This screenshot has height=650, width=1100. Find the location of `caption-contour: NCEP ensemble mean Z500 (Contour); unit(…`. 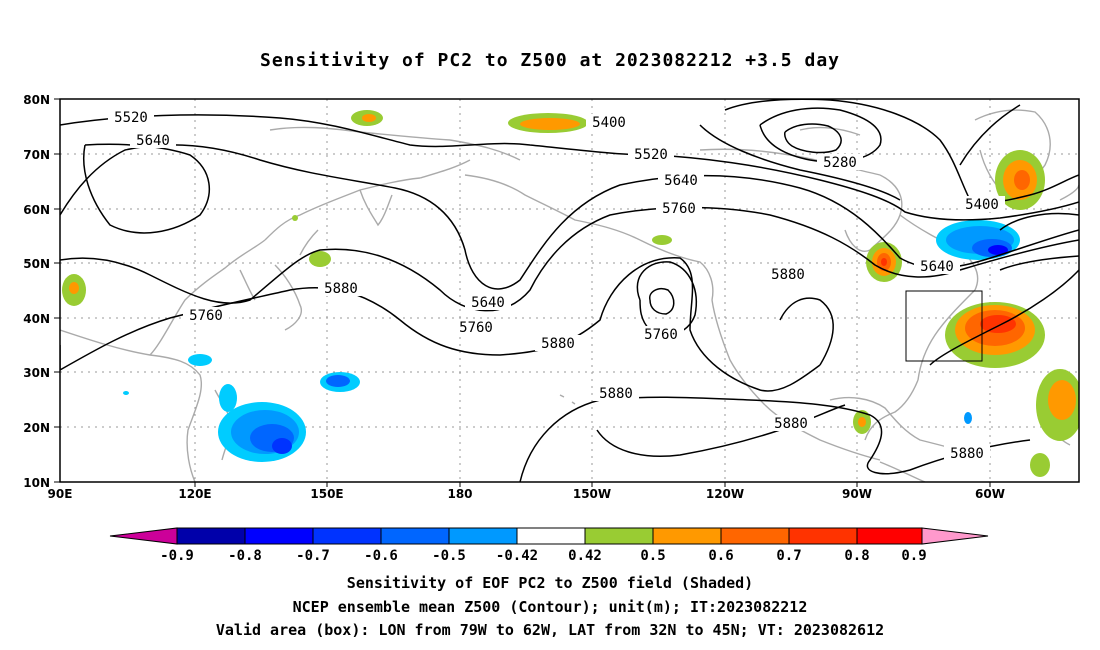

caption-contour: NCEP ensemble mean Z500 (Contour); unit(… is located at coordinates (550, 607).